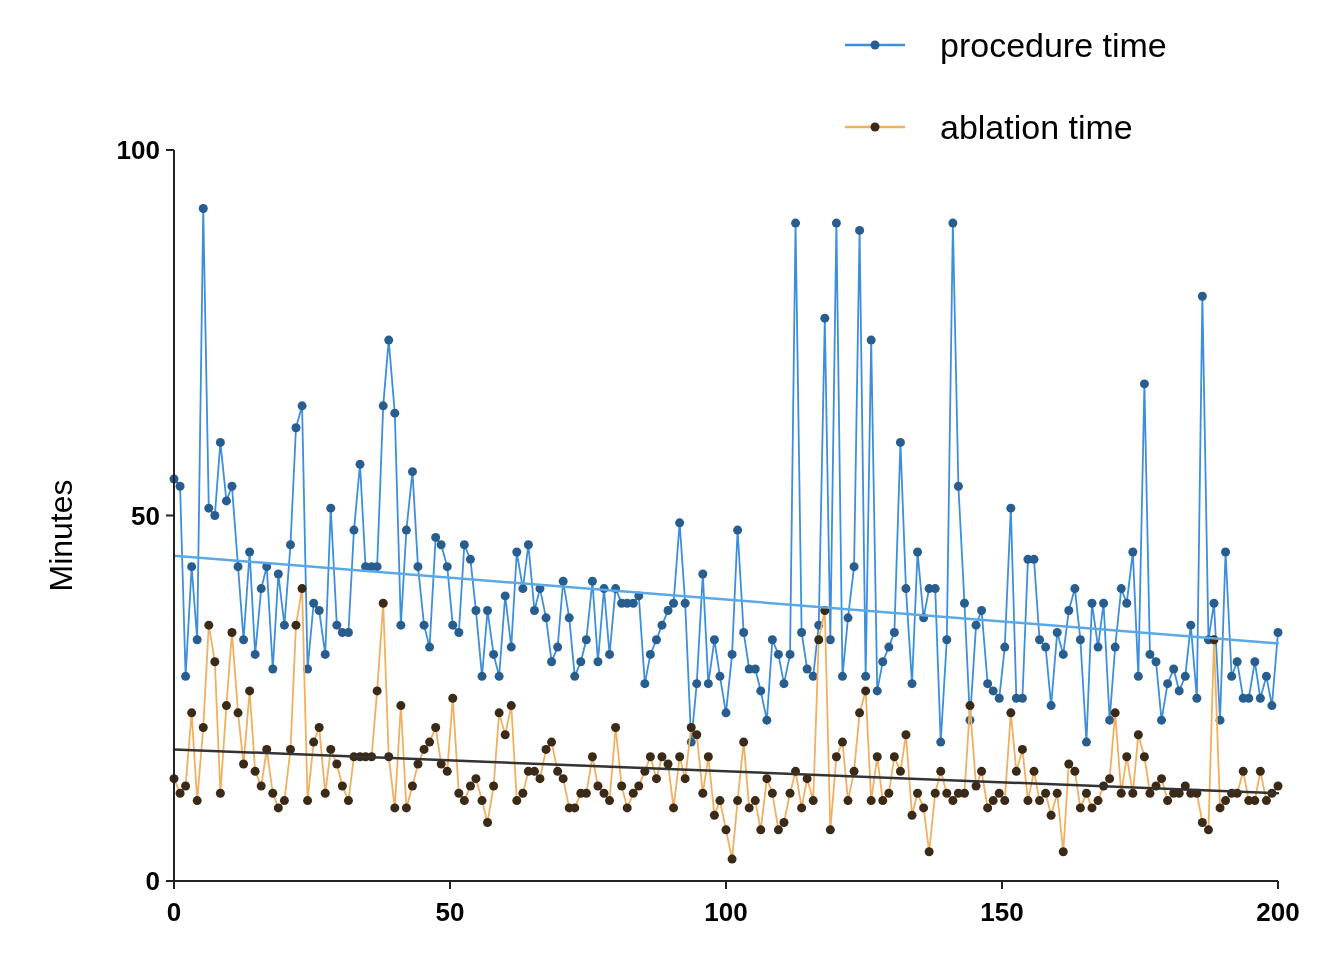 The image size is (1321, 959). Describe the element at coordinates (450, 912) in the screenshot. I see `x-tick-label: 50` at that location.